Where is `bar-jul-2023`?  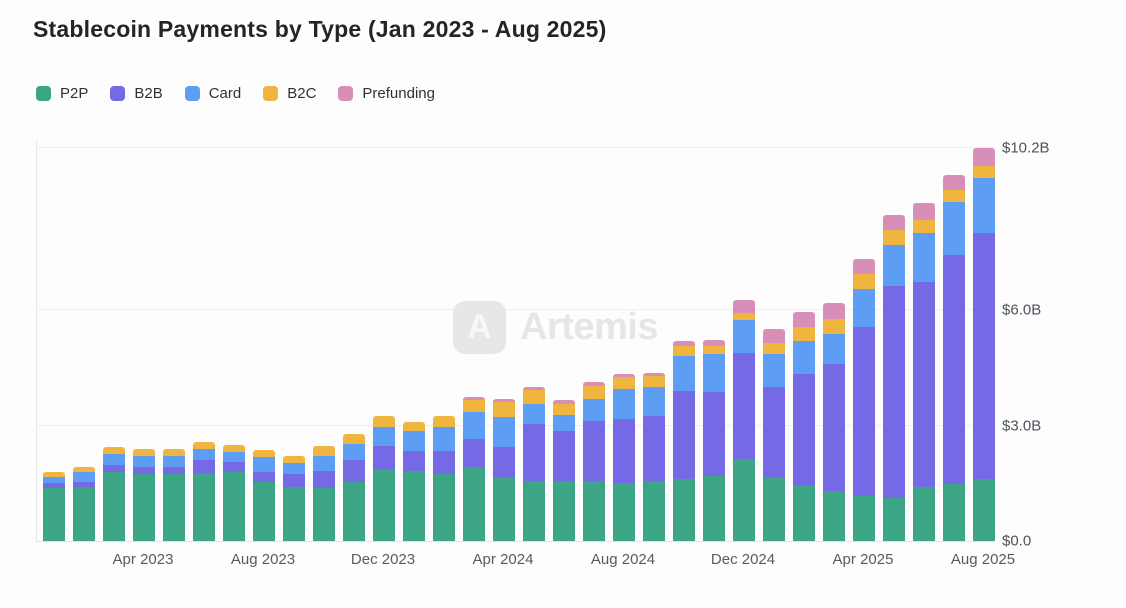
bar-jul-2023 is located at coordinates (234, 493).